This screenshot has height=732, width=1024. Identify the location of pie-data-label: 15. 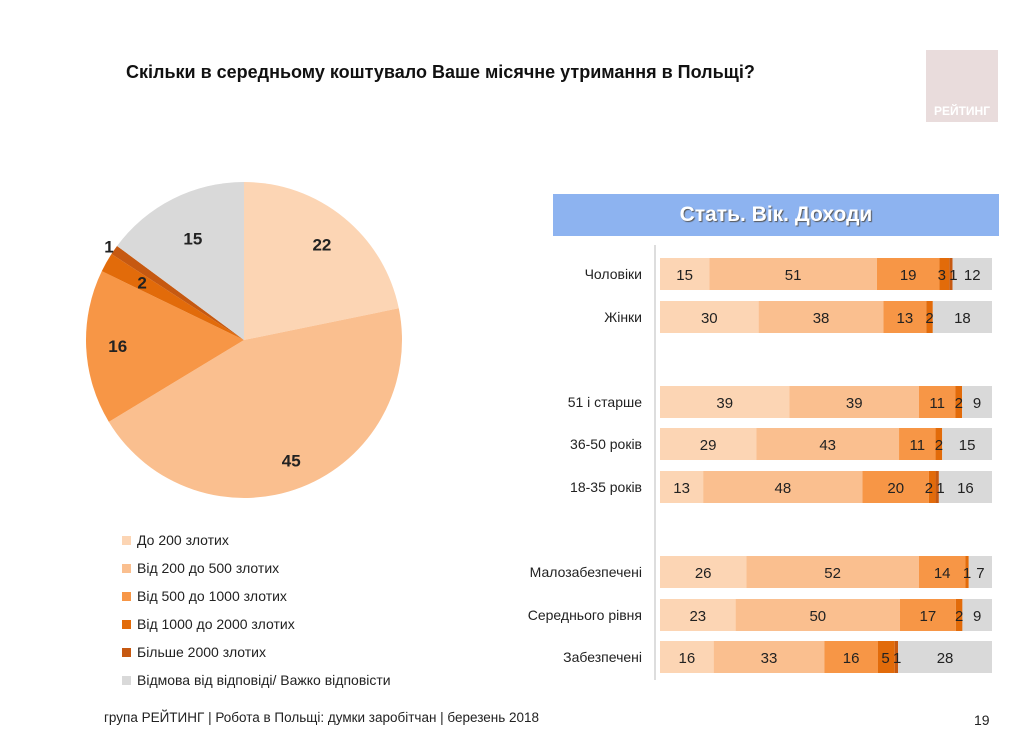
(192, 238).